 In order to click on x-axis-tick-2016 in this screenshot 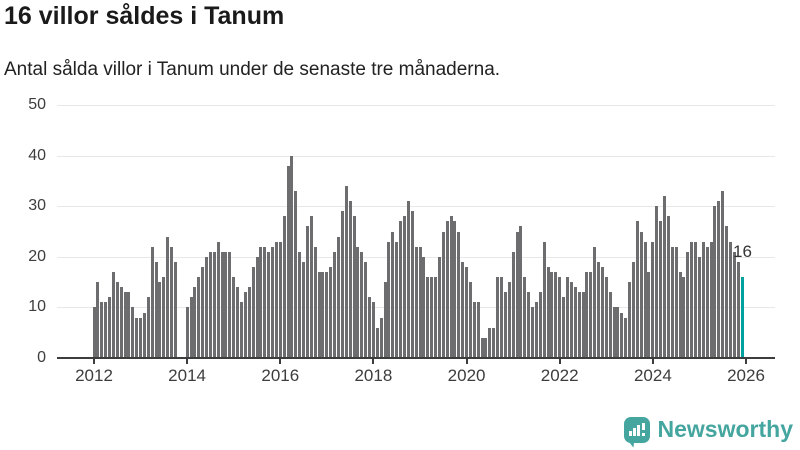, I will do `click(280, 361)`.